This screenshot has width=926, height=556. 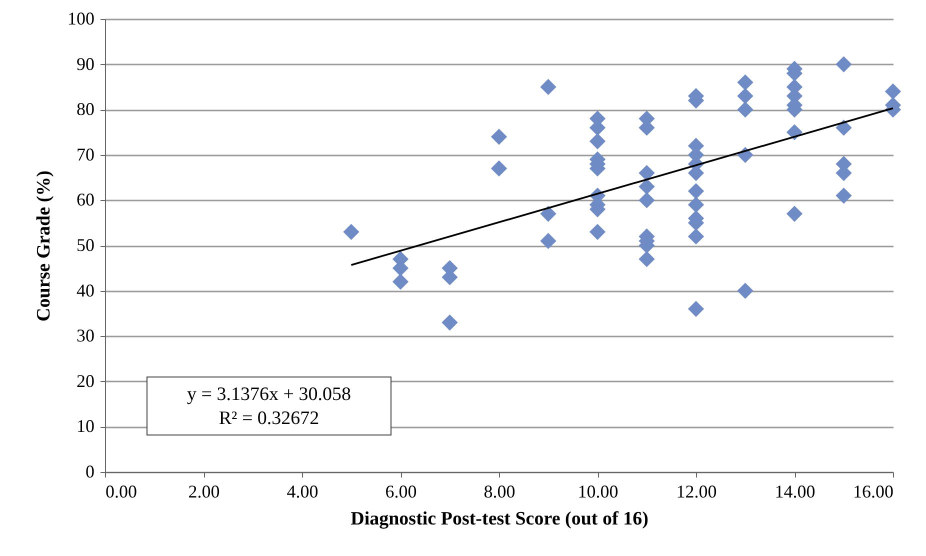 What do you see at coordinates (85, 200) in the screenshot?
I see `y-tick-label: 60` at bounding box center [85, 200].